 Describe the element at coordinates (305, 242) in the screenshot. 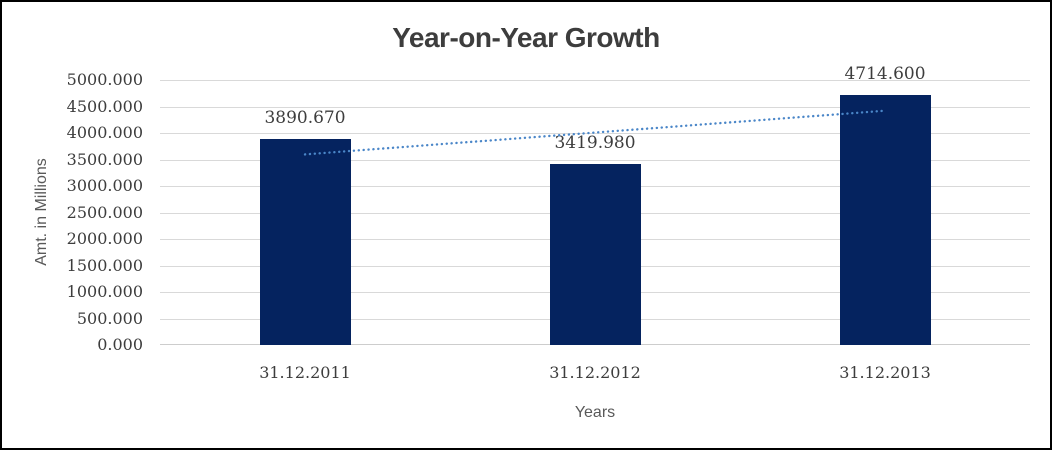

I see `bar-31.12.2011` at that location.